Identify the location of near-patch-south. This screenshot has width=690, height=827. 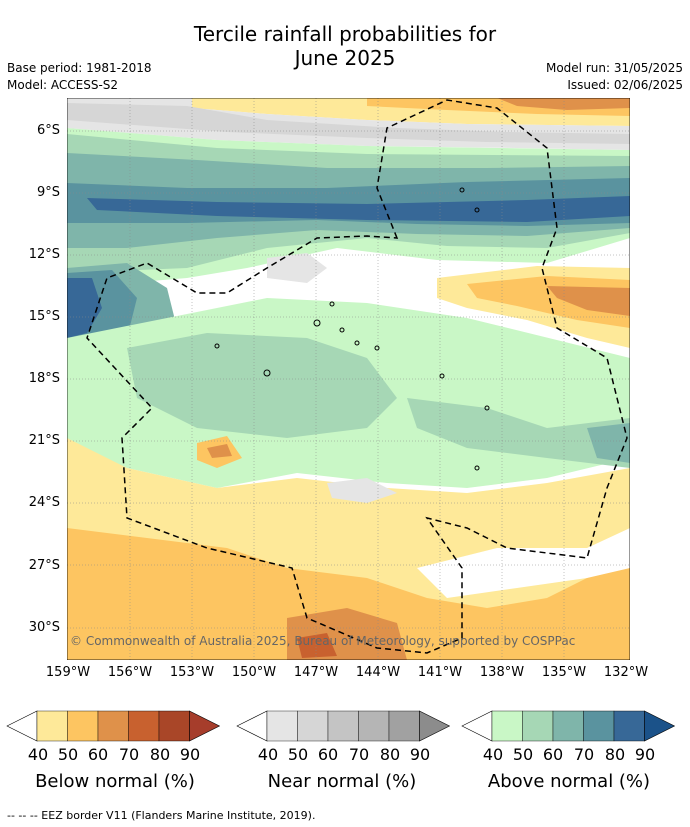
(362, 490).